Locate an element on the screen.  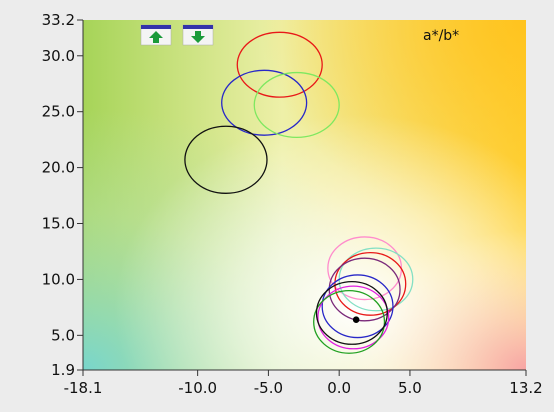
scroll-up-button is located at coordinates (156, 35).